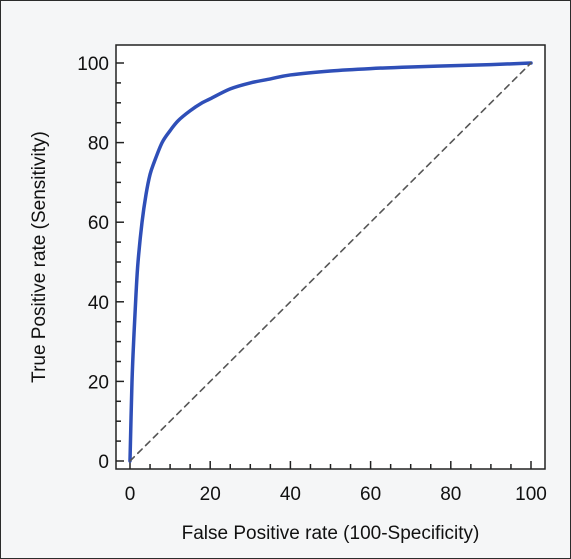  I want to click on y-tick-label: 40, so click(98, 303).